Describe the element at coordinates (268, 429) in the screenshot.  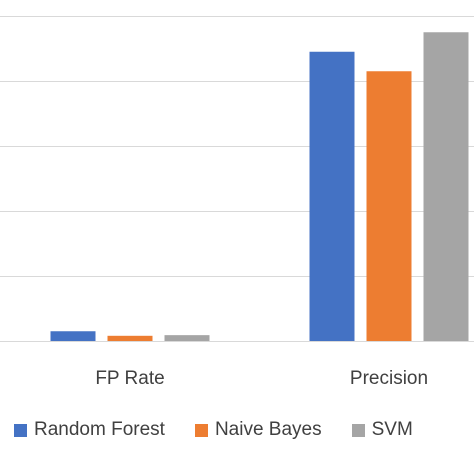
I see `legend-label: Naive Bayes` at that location.